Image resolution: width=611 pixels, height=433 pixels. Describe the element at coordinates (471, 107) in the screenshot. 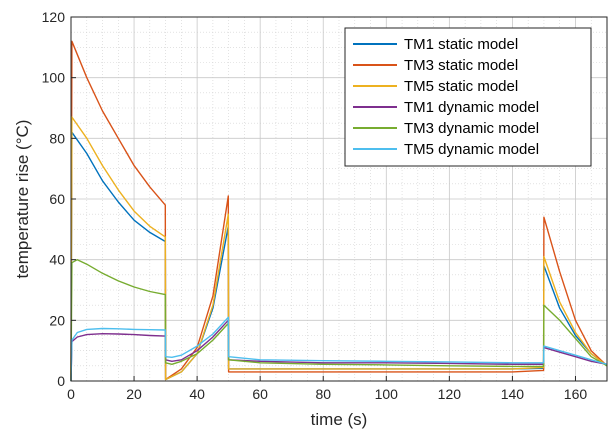

I see `legend-entry: TM1 dynamic model` at that location.